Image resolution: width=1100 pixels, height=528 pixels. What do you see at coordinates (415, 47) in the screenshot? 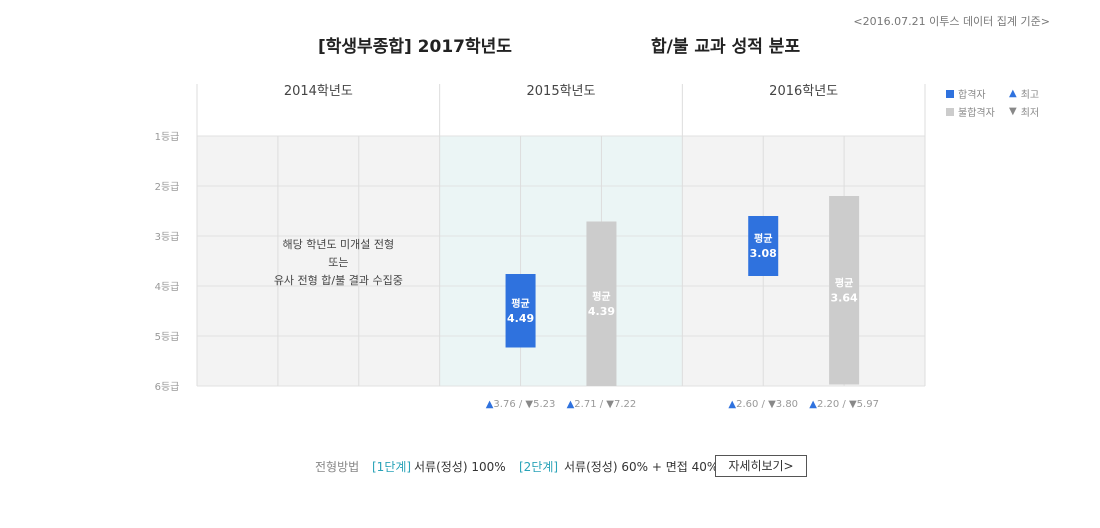
I see `title-left: [학생부종합] 2017학년도` at bounding box center [415, 47].